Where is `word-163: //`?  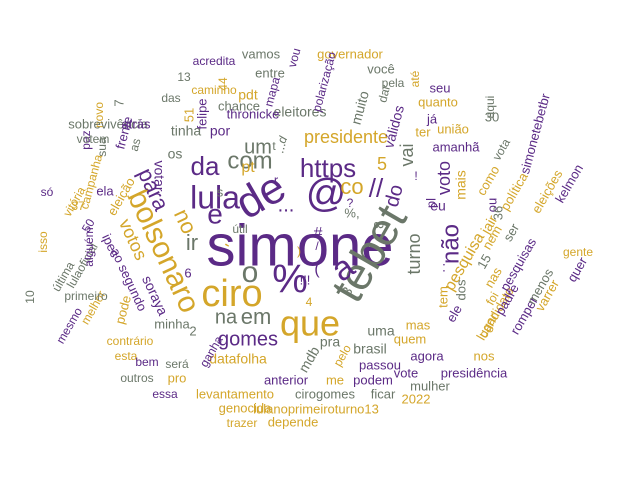 word-163: // is located at coordinates (376, 188).